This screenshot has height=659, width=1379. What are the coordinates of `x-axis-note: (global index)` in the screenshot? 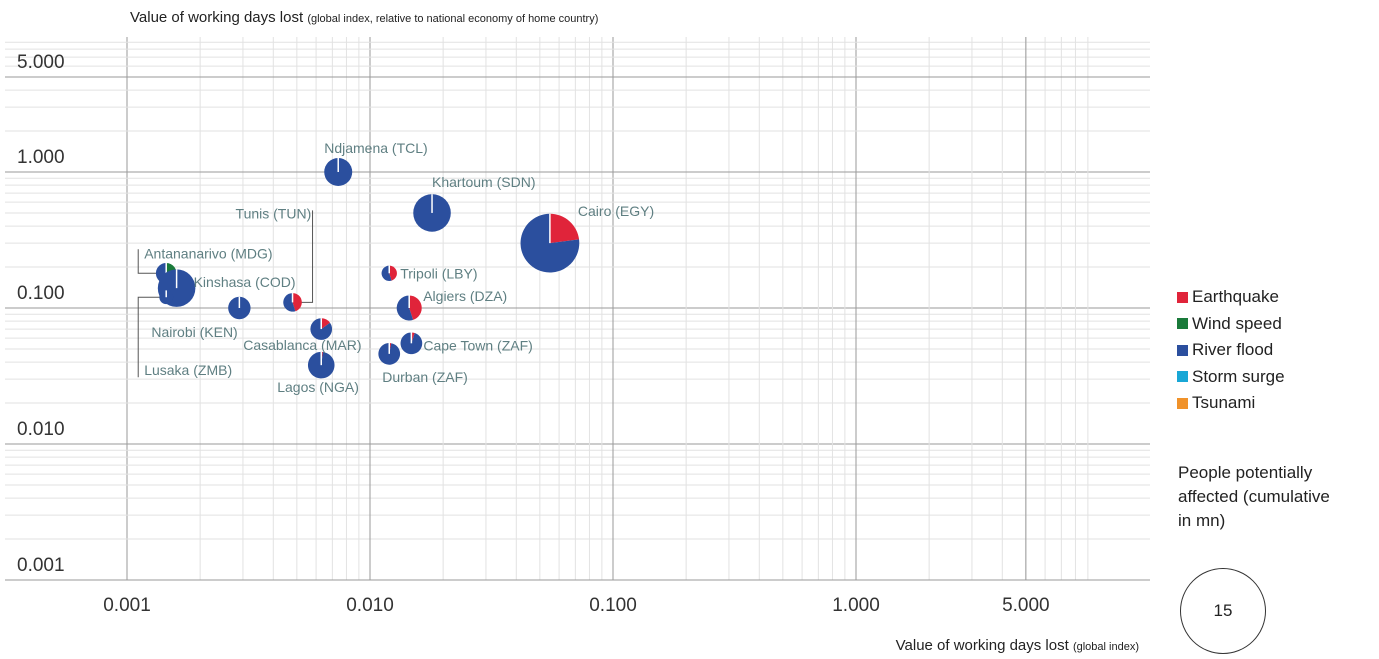 It's located at (1105, 647).